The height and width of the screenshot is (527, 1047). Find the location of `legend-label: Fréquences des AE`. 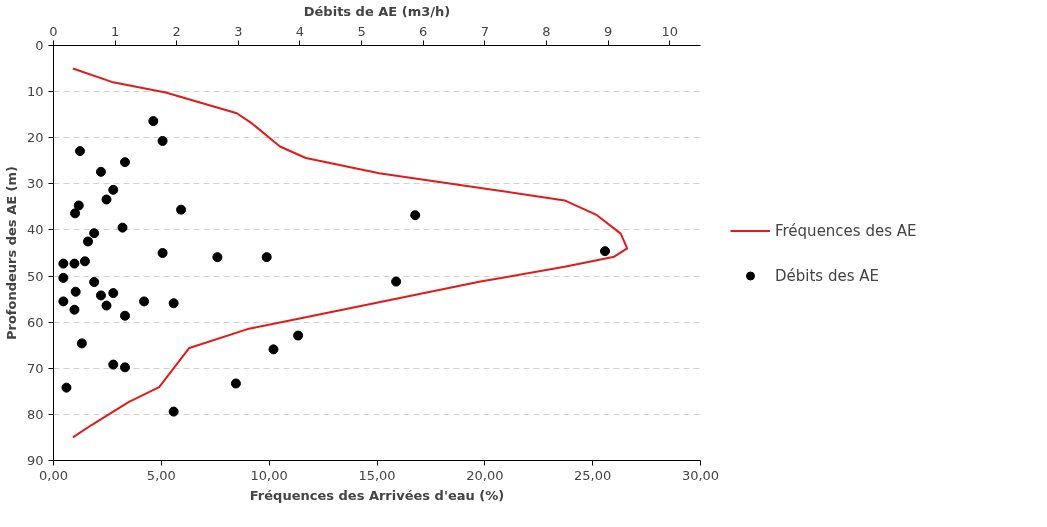

legend-label: Fréquences des AE is located at coordinates (846, 230).